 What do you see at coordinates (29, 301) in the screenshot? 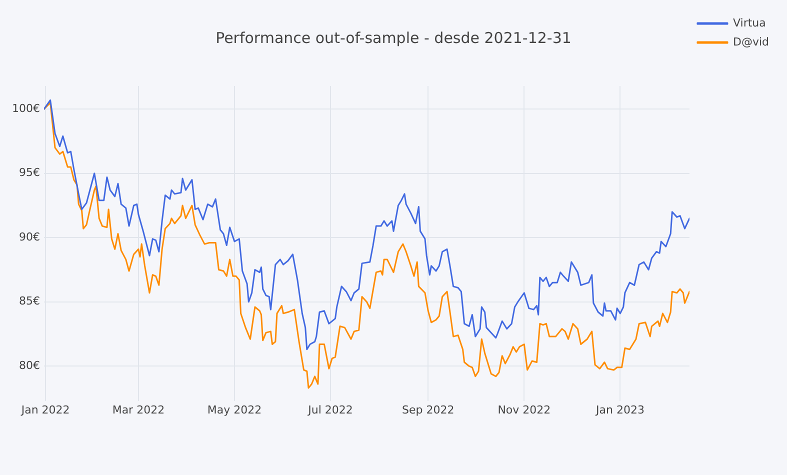
I see `y-tick-label: 85€` at bounding box center [29, 301].